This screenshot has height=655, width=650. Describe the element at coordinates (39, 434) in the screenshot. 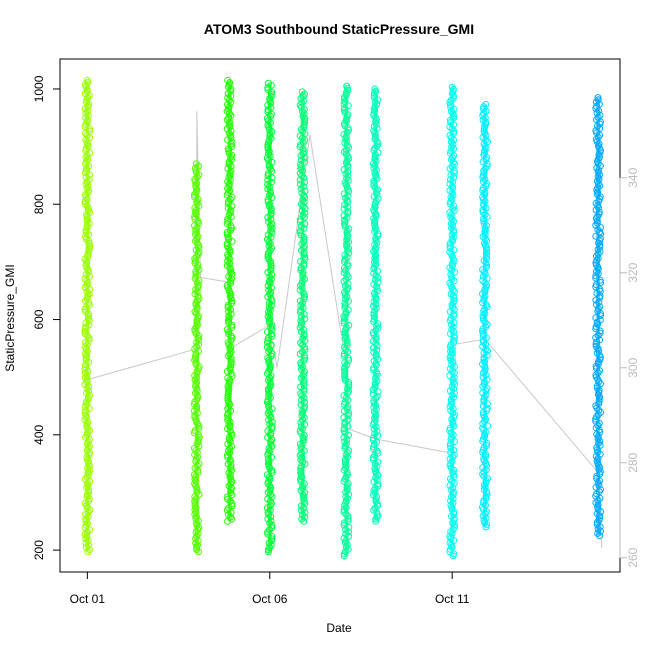

I see `y-tick-label: 400` at that location.